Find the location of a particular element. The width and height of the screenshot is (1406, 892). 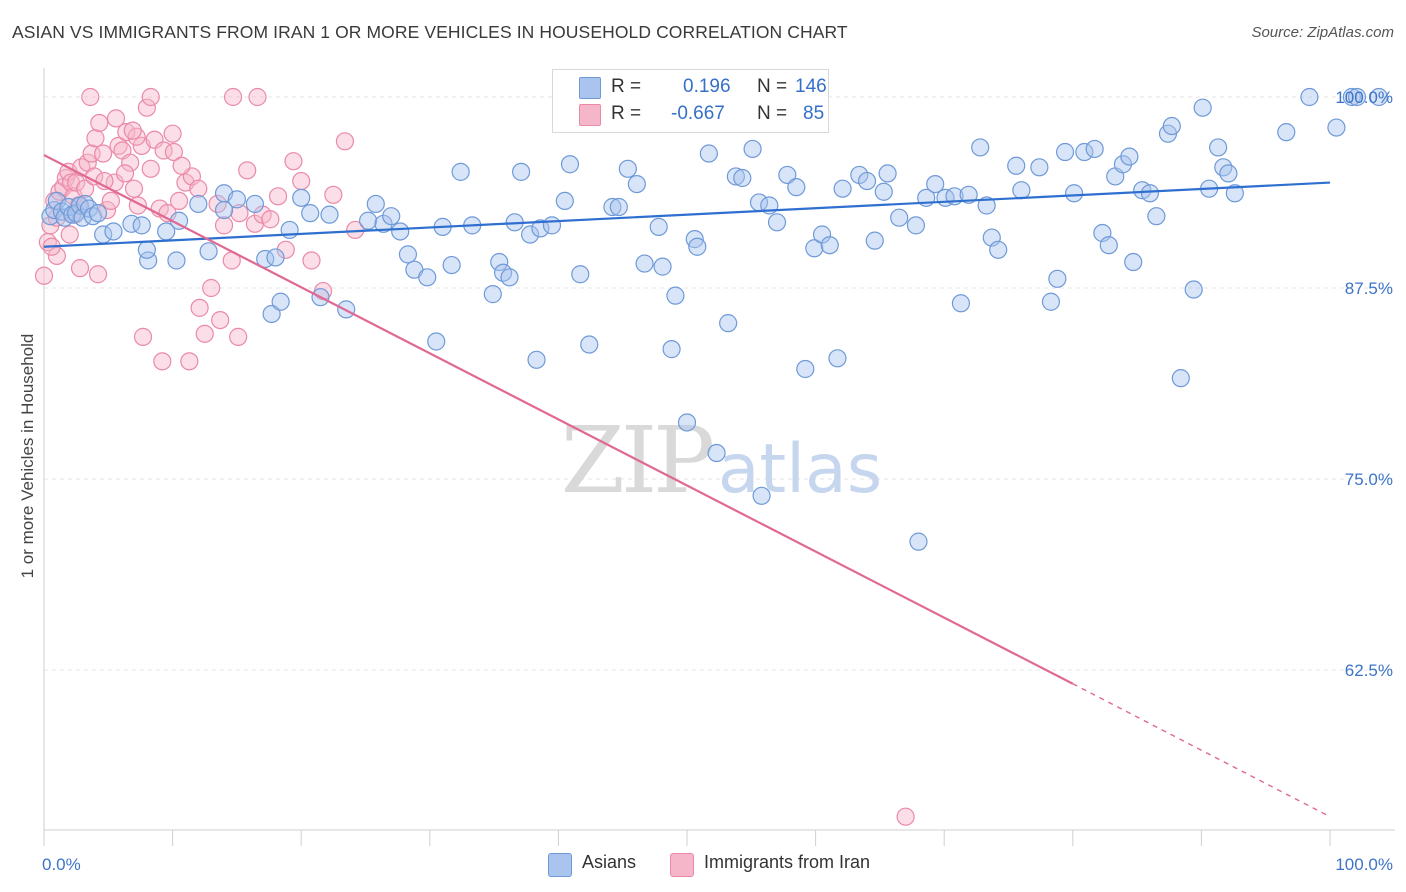

x-tick-label: 100.0% is located at coordinates (1364, 864).